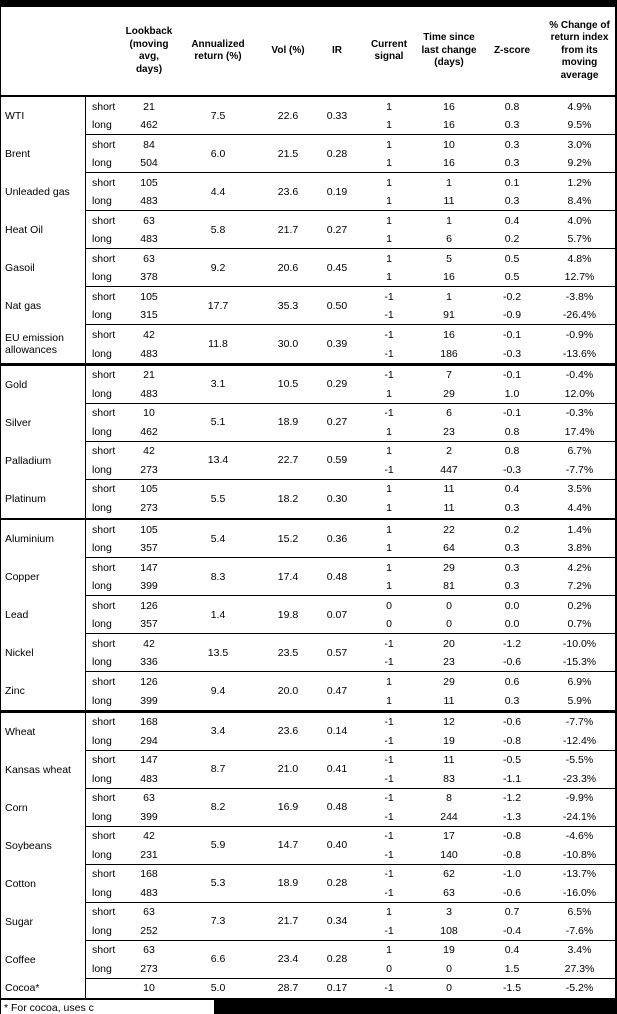  Describe the element at coordinates (449, 760) in the screenshot. I see `time-since-change-value: 11` at that location.